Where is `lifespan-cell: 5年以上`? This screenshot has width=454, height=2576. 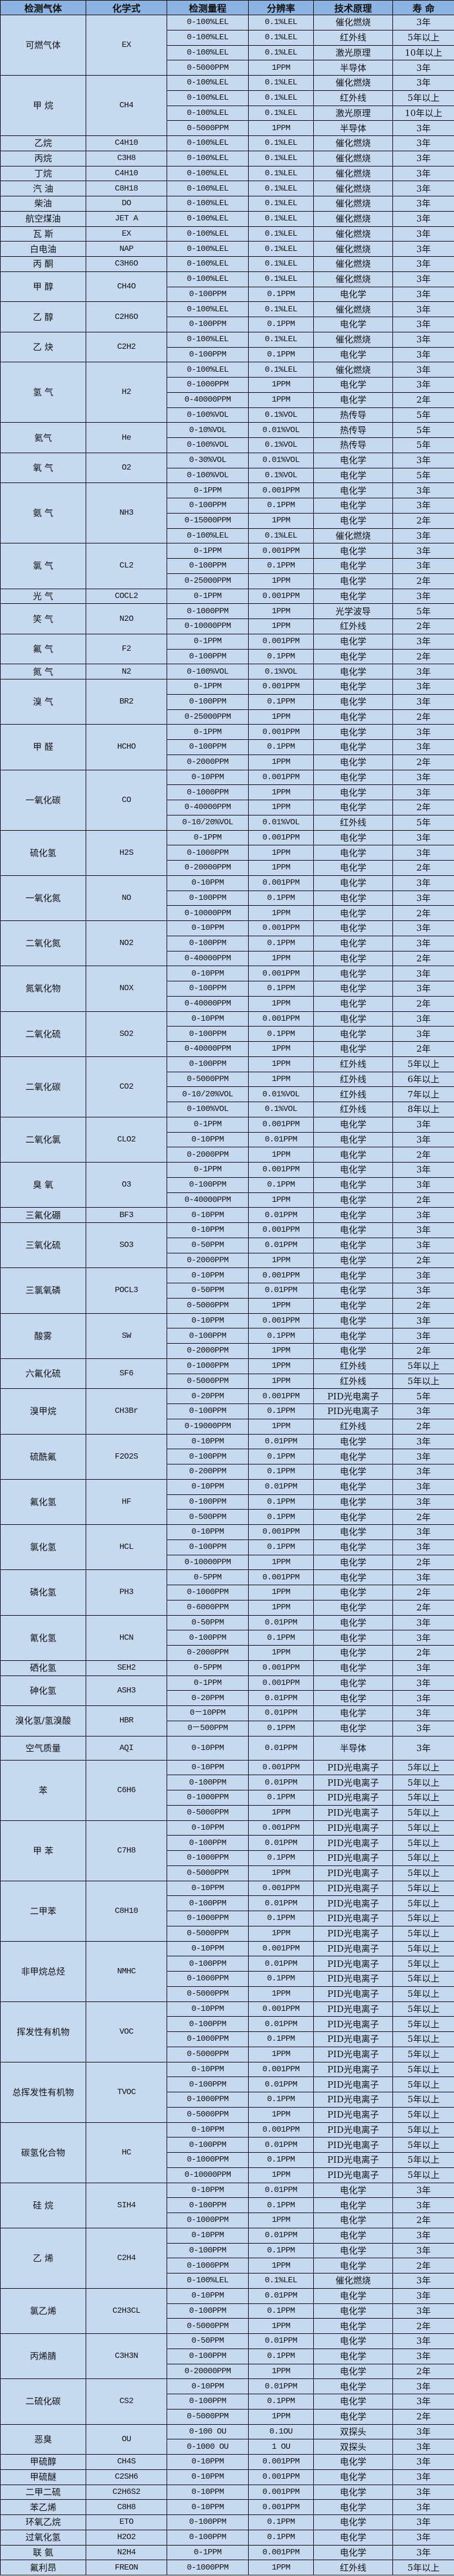 lifespan-cell: 5年以上 is located at coordinates (423, 1381).